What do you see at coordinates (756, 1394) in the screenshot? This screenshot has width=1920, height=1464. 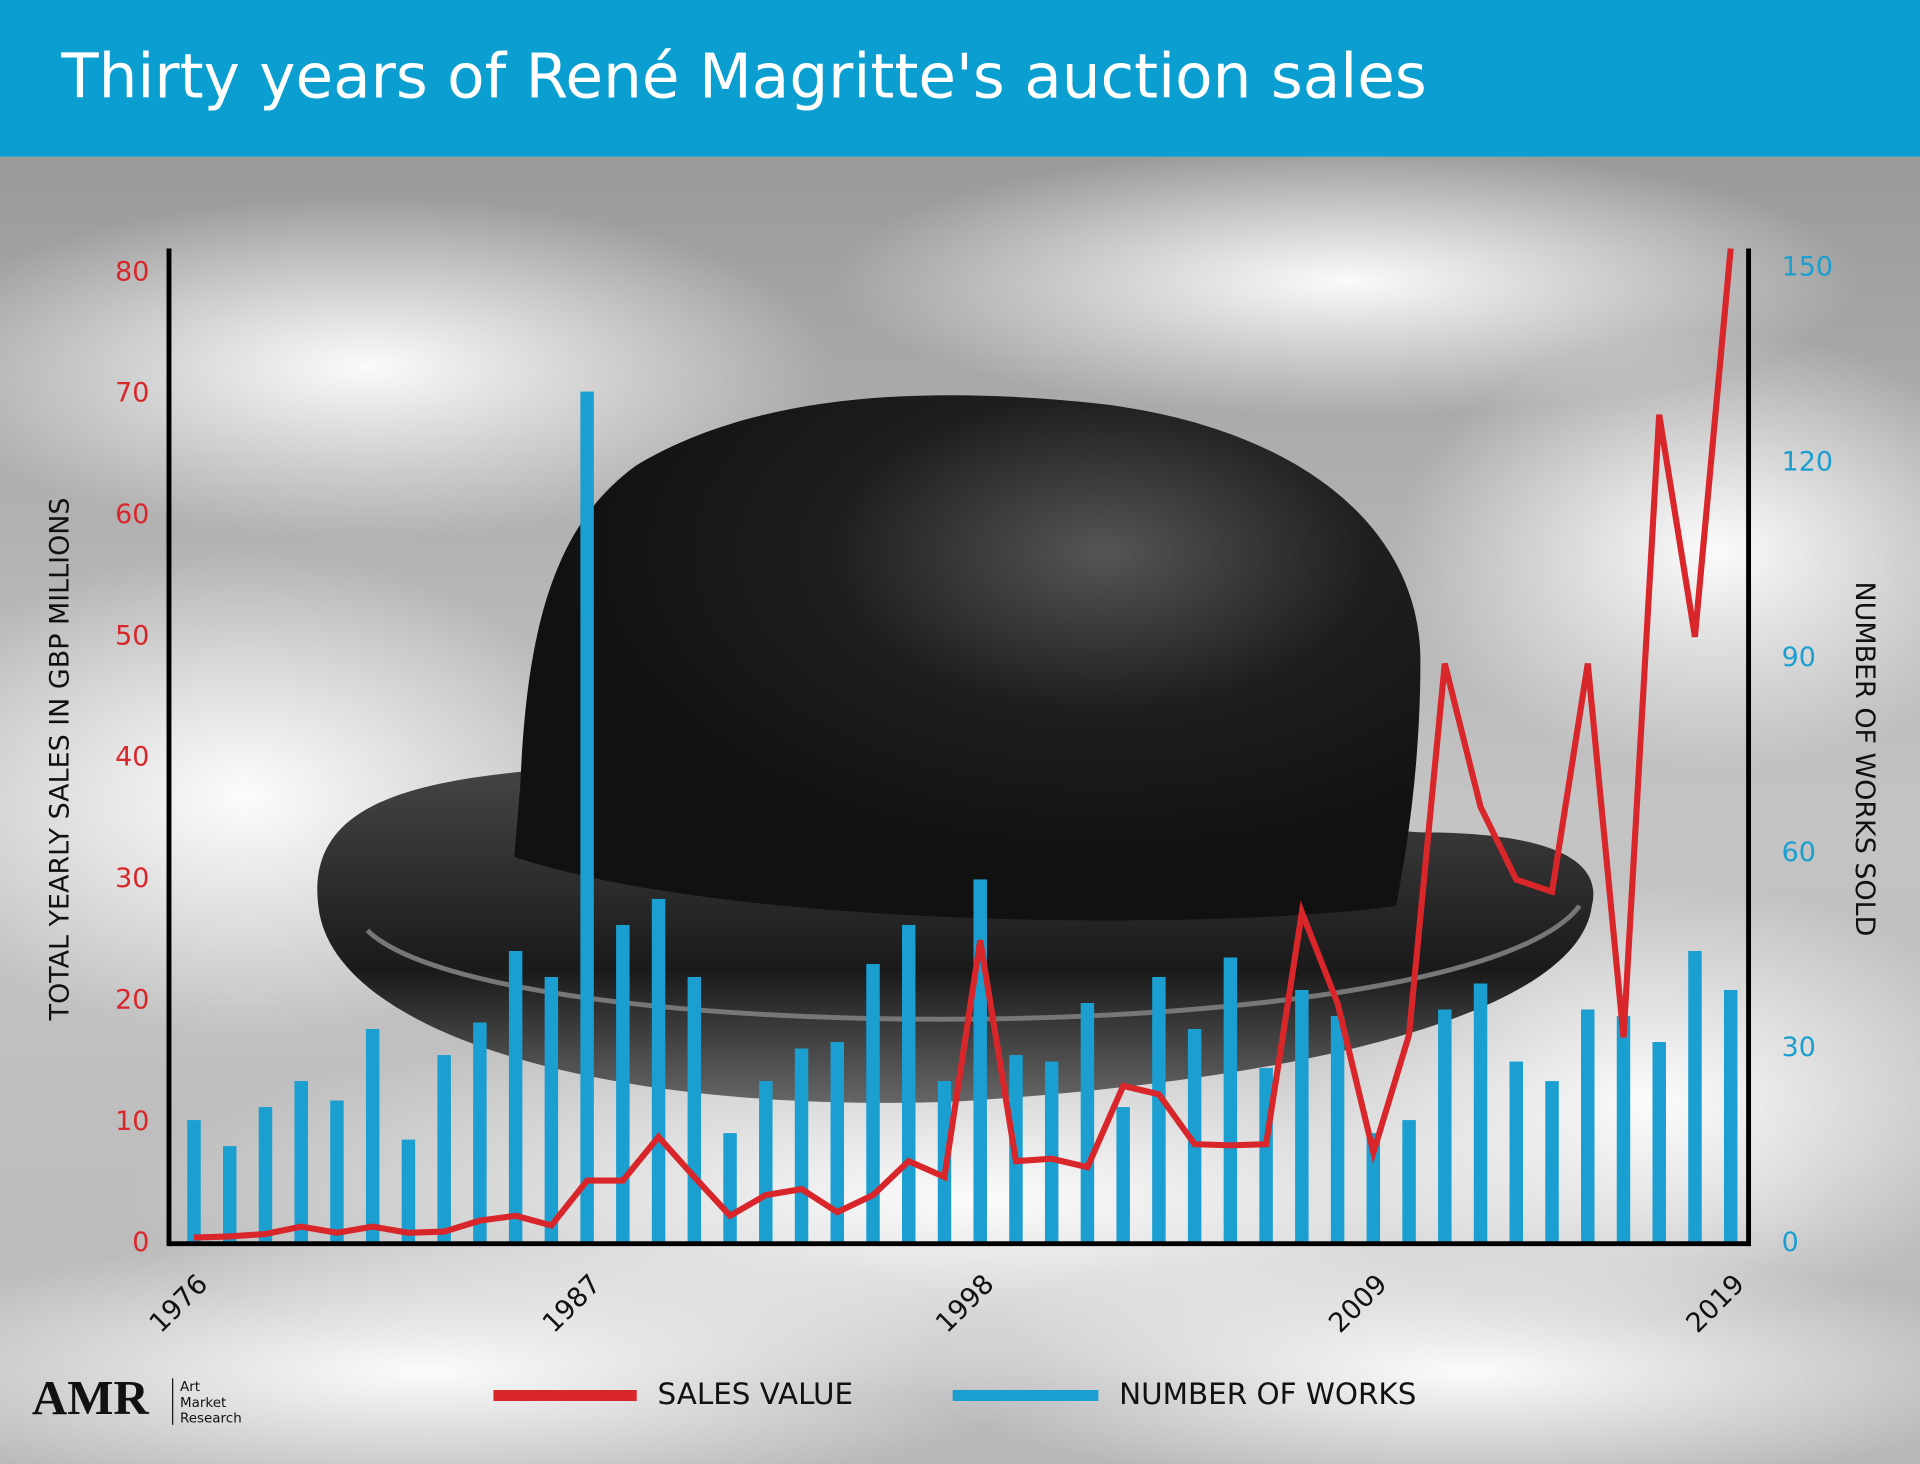 I see `legend-label: SALES VALUE` at bounding box center [756, 1394].